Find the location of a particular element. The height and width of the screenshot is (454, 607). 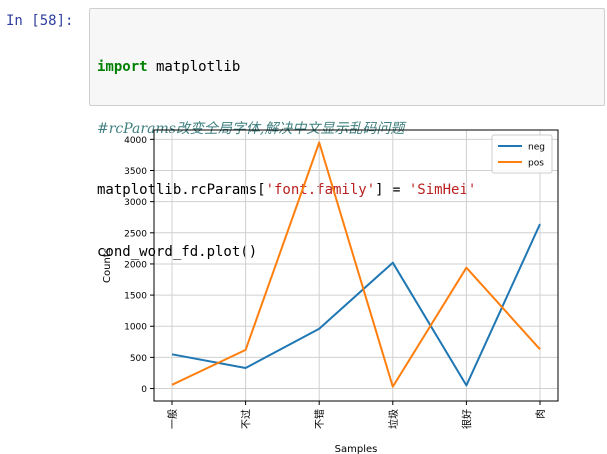

legend-label-pos: pos is located at coordinates (536, 164).